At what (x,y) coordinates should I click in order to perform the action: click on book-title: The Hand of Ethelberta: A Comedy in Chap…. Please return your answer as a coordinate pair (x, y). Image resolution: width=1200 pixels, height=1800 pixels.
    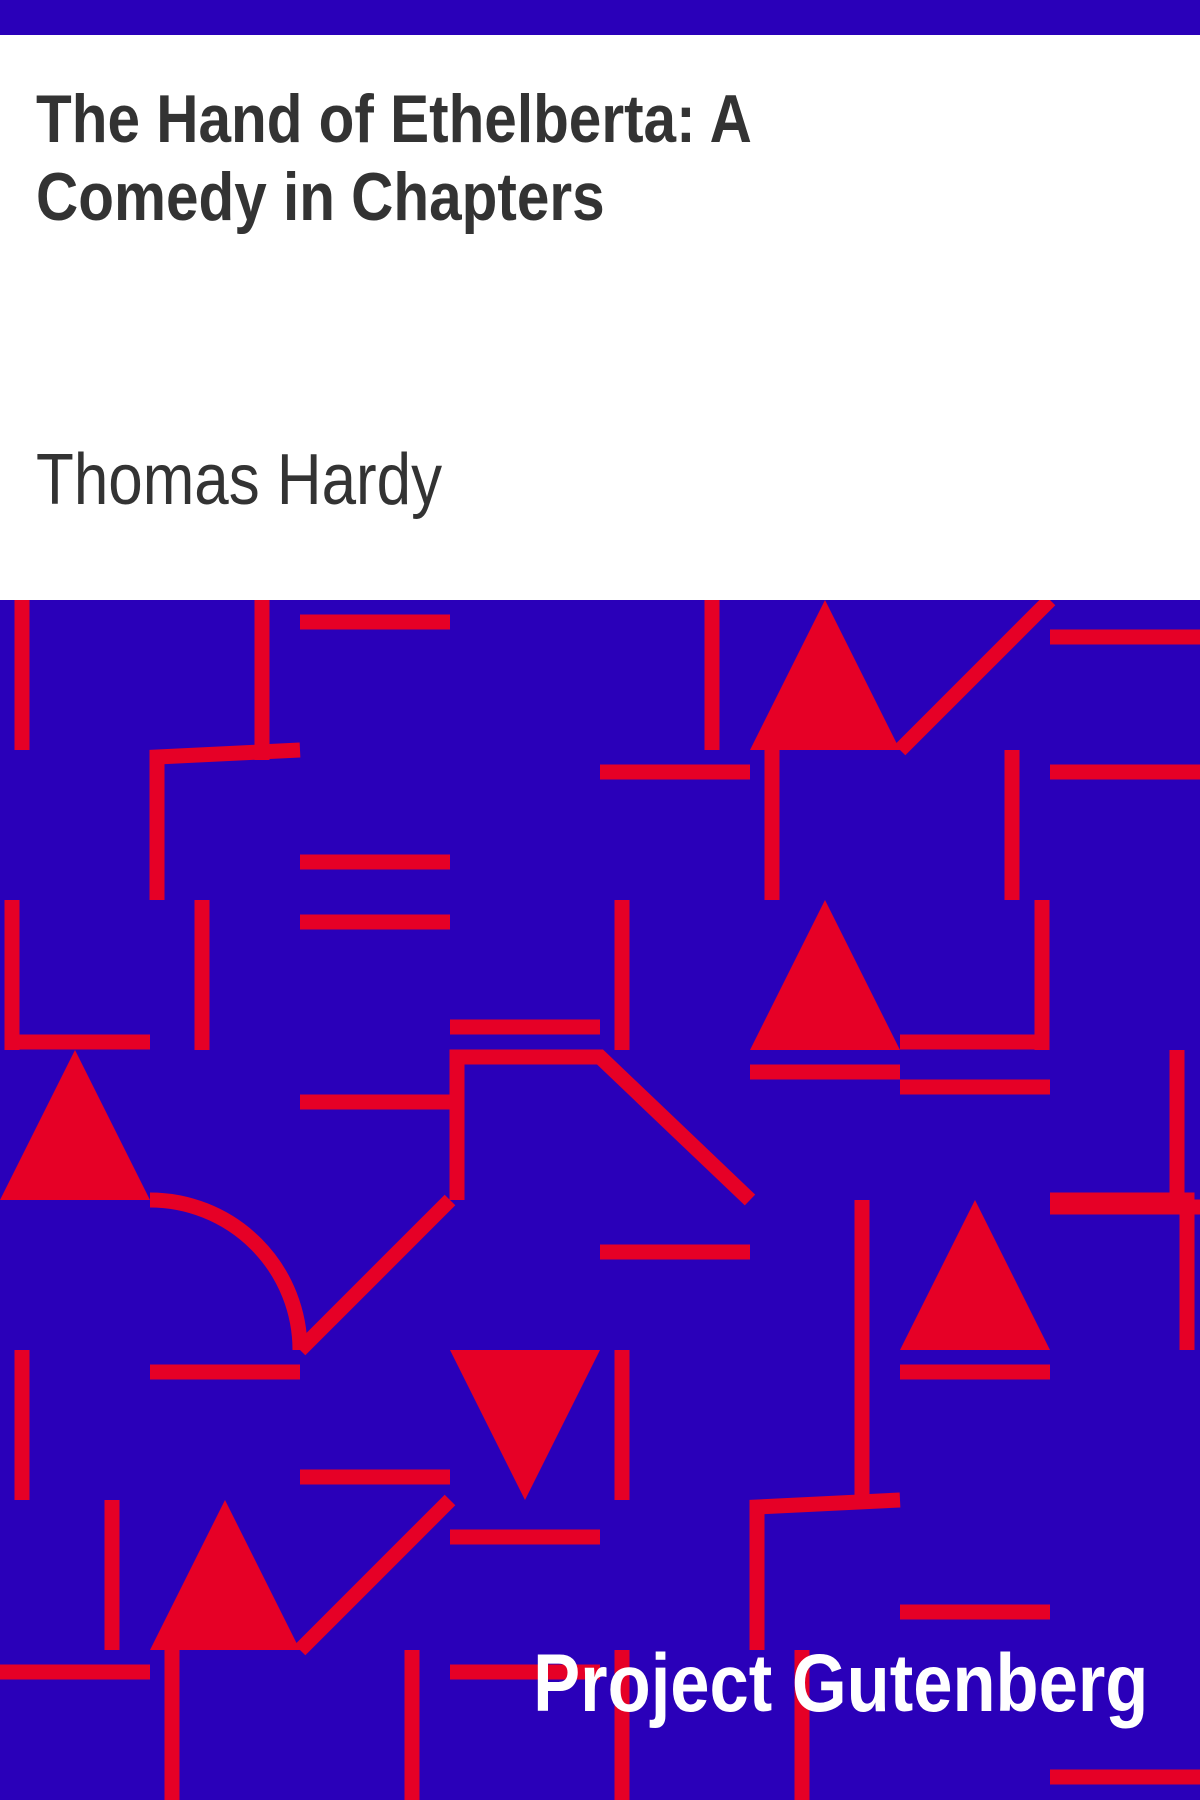
    Looking at the image, I should click on (393, 158).